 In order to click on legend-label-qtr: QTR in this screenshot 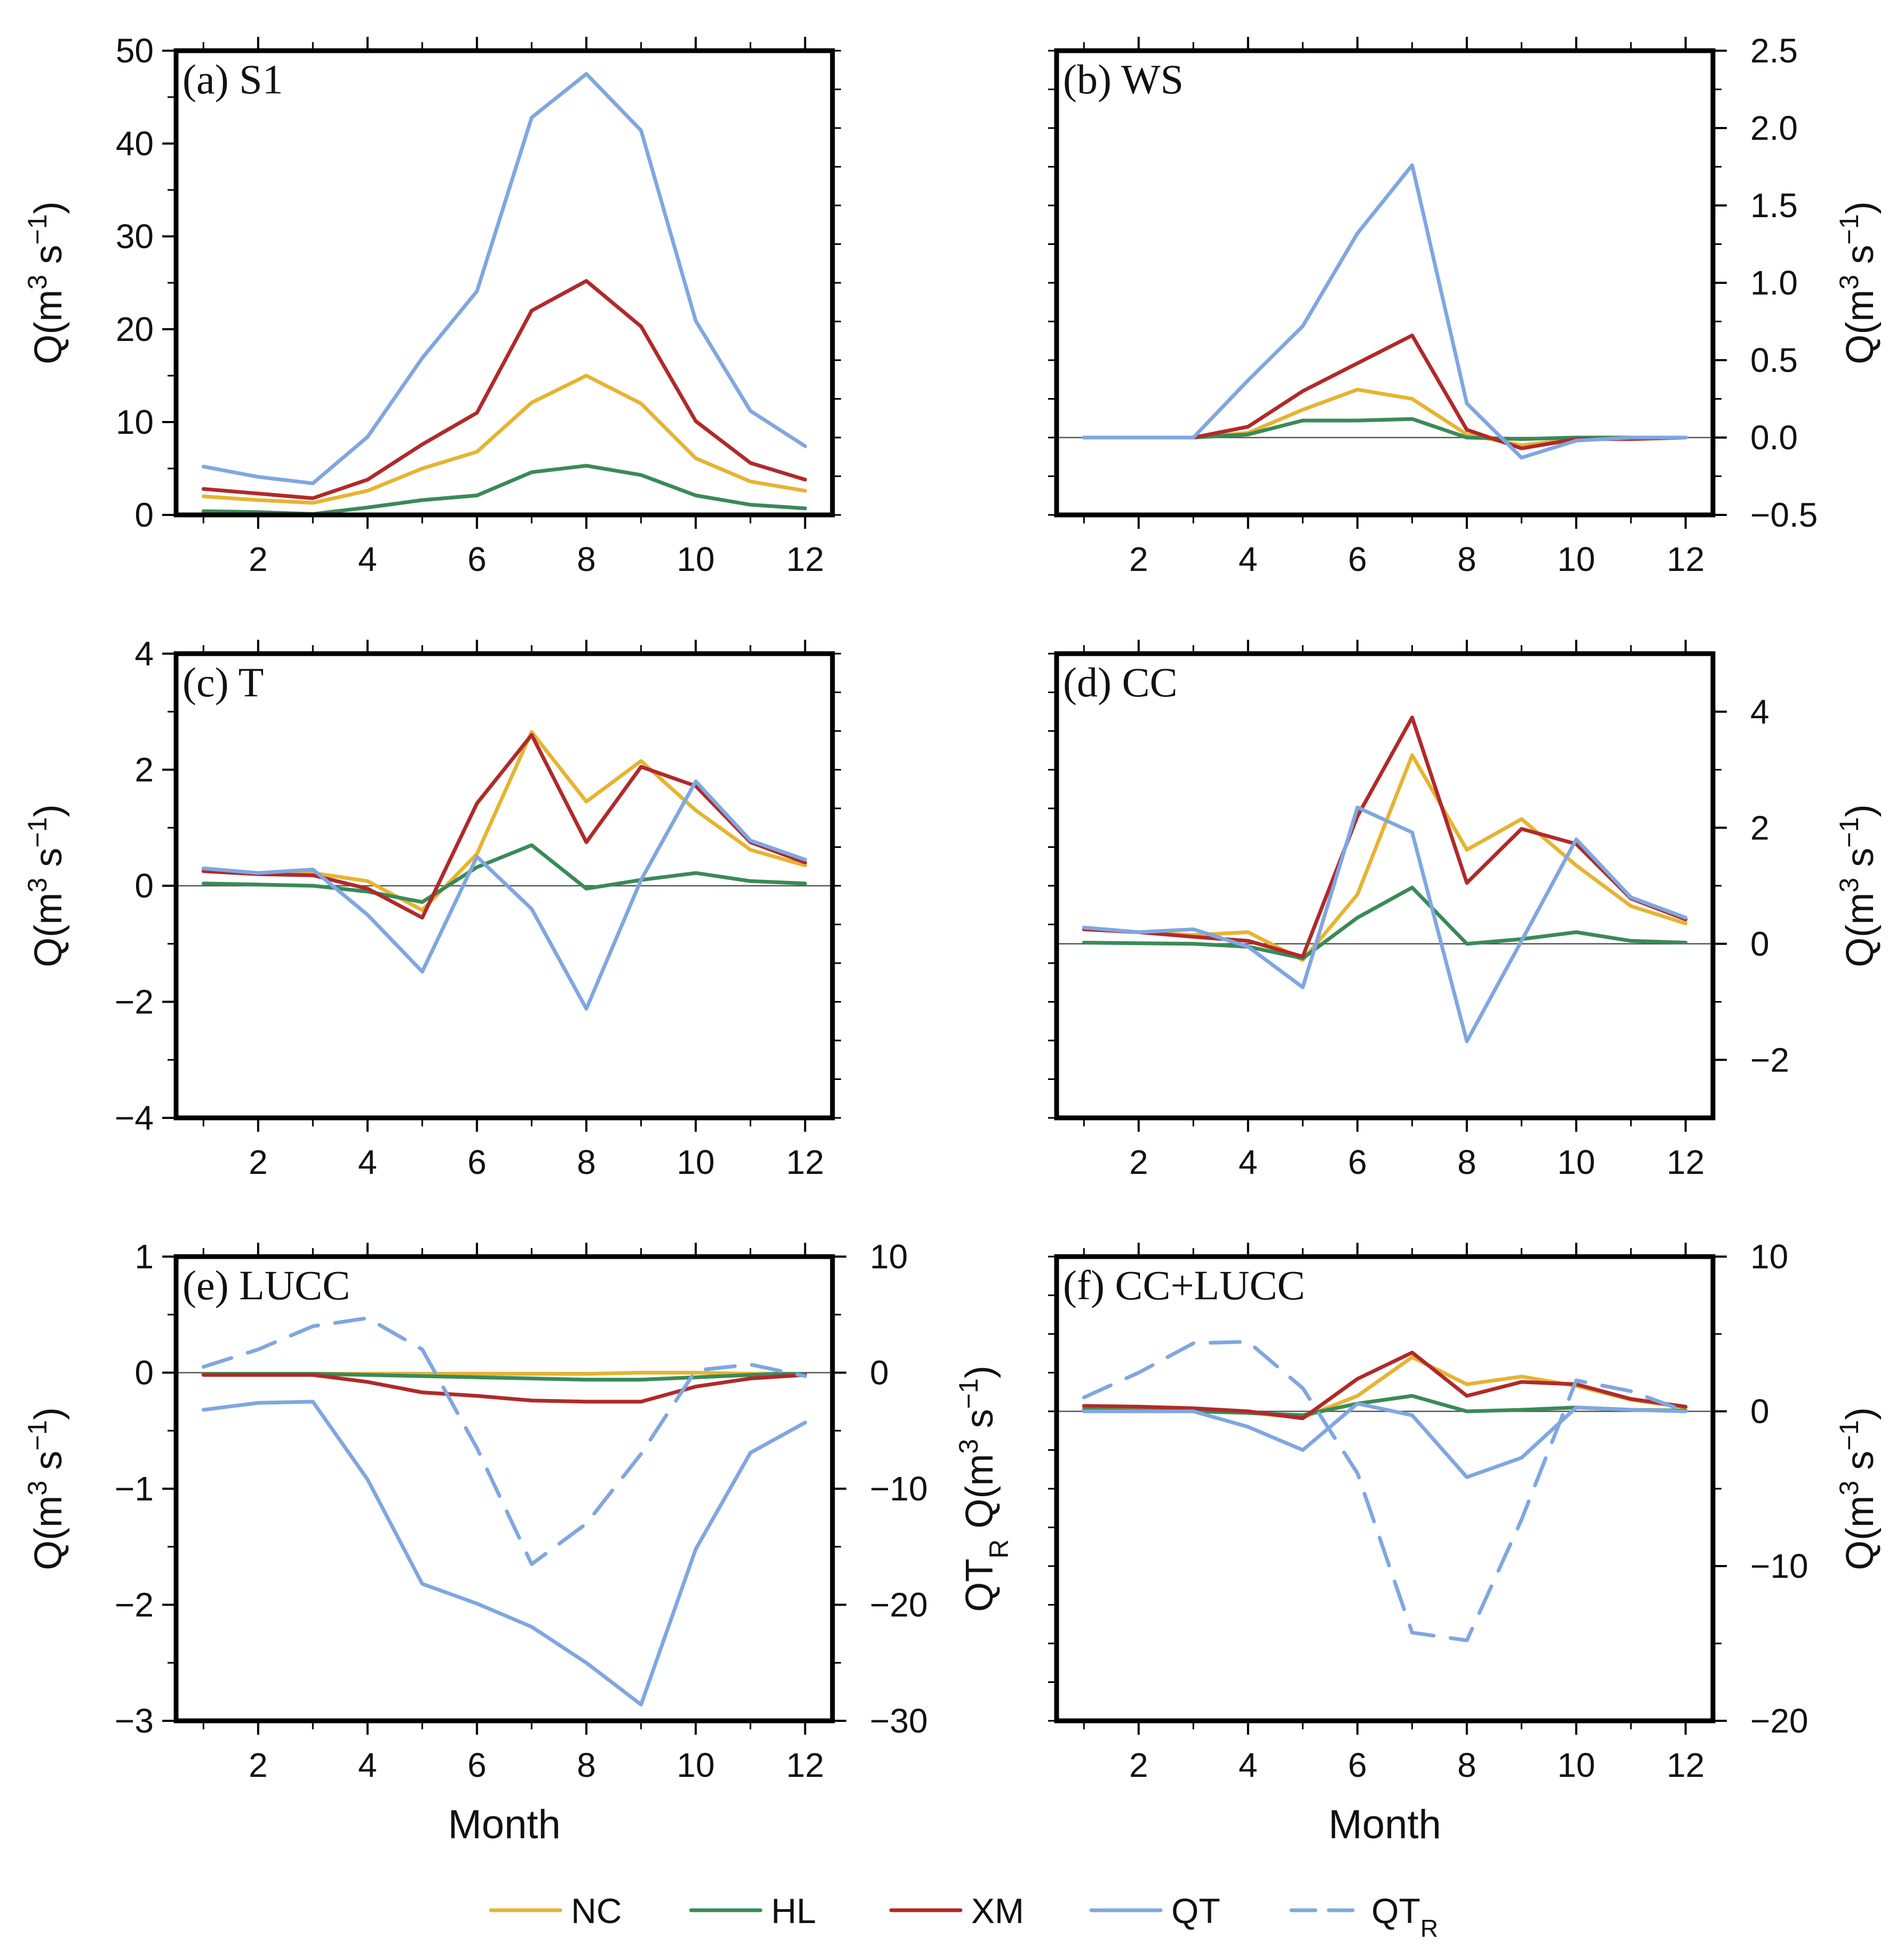, I will do `click(1404, 1916)`.